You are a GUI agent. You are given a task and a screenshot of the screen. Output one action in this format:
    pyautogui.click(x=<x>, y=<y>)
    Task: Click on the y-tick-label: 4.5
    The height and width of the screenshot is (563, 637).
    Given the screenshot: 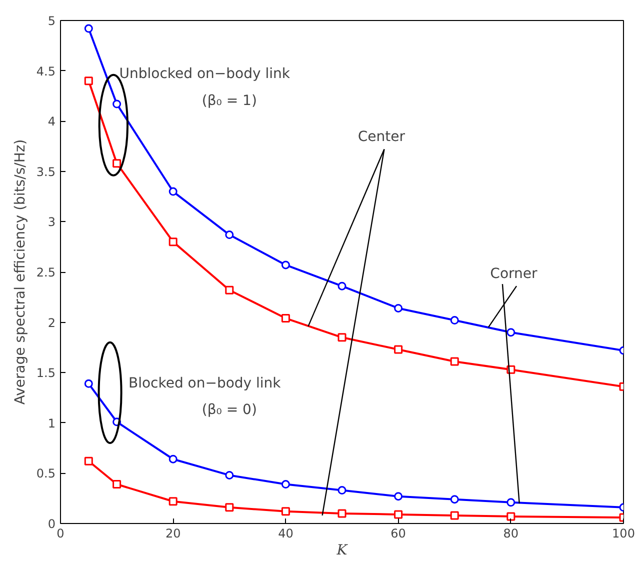 What is the action you would take?
    pyautogui.click(x=46, y=71)
    